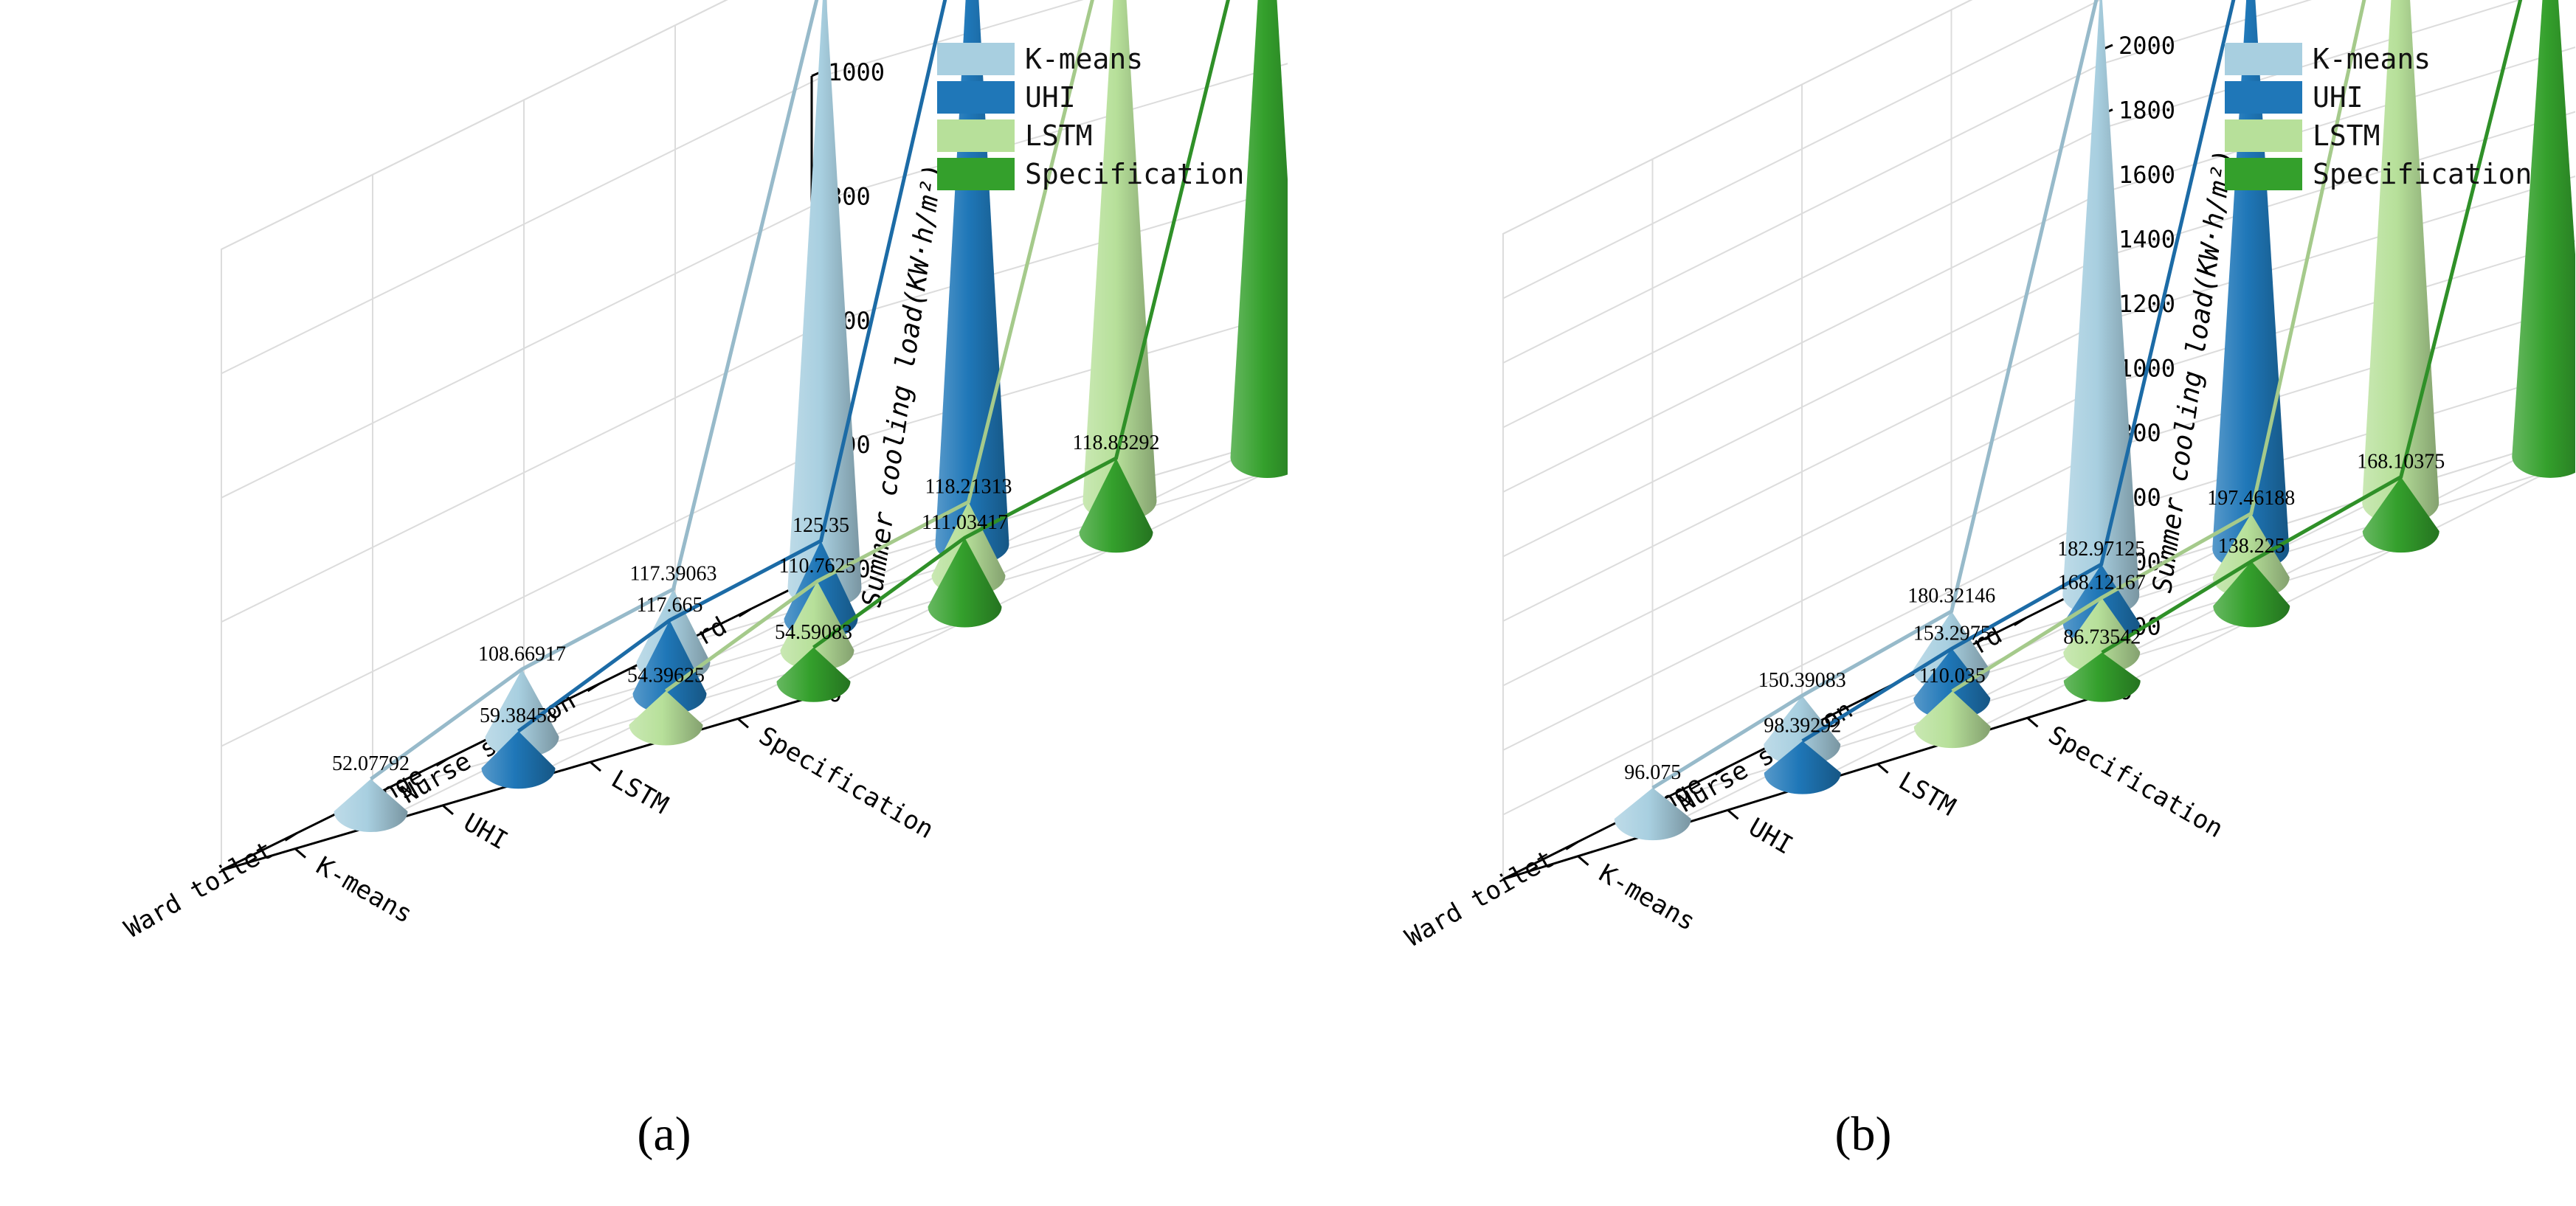 This screenshot has height=1206, width=2576. What do you see at coordinates (2251, 498) in the screenshot?
I see `data-label: 197.46188` at bounding box center [2251, 498].